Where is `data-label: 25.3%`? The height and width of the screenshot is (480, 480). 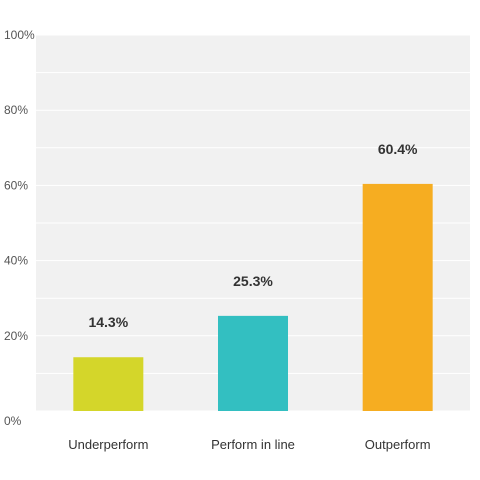
data-label: 25.3% is located at coordinates (253, 281).